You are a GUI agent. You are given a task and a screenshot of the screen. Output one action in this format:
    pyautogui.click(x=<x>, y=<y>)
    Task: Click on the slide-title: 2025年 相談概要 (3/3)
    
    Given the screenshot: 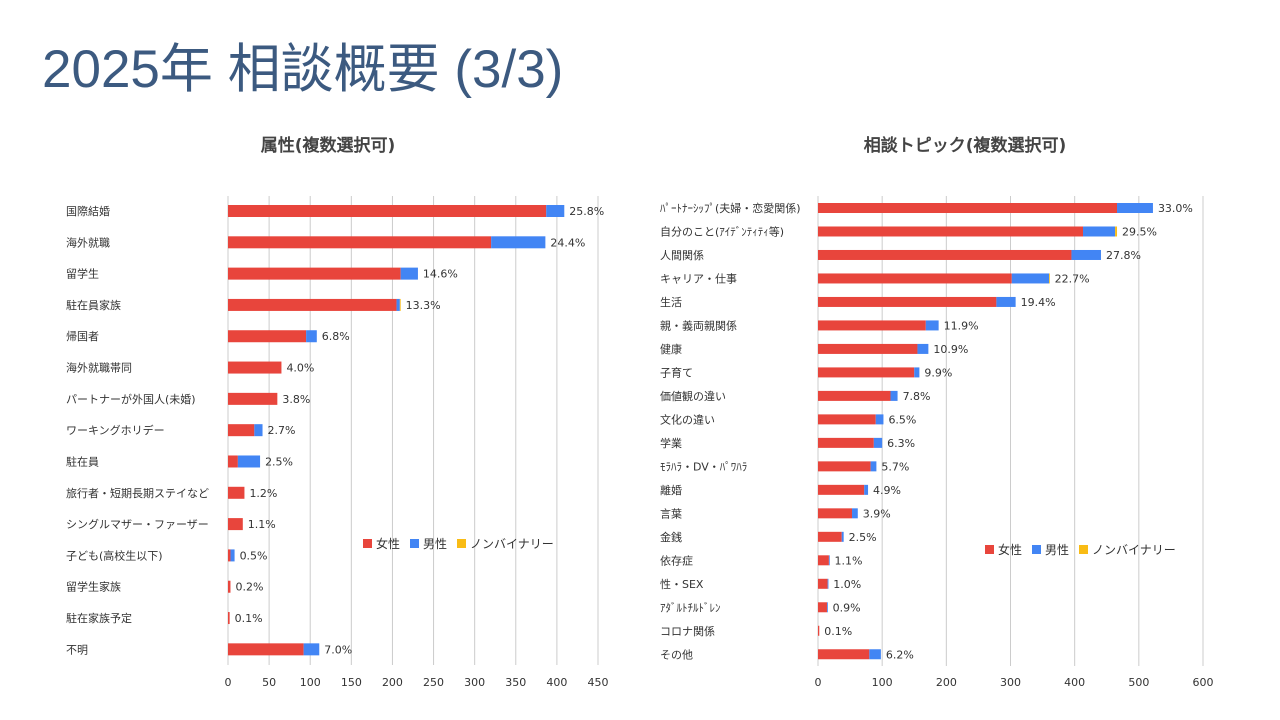 What is the action you would take?
    pyautogui.click(x=303, y=69)
    